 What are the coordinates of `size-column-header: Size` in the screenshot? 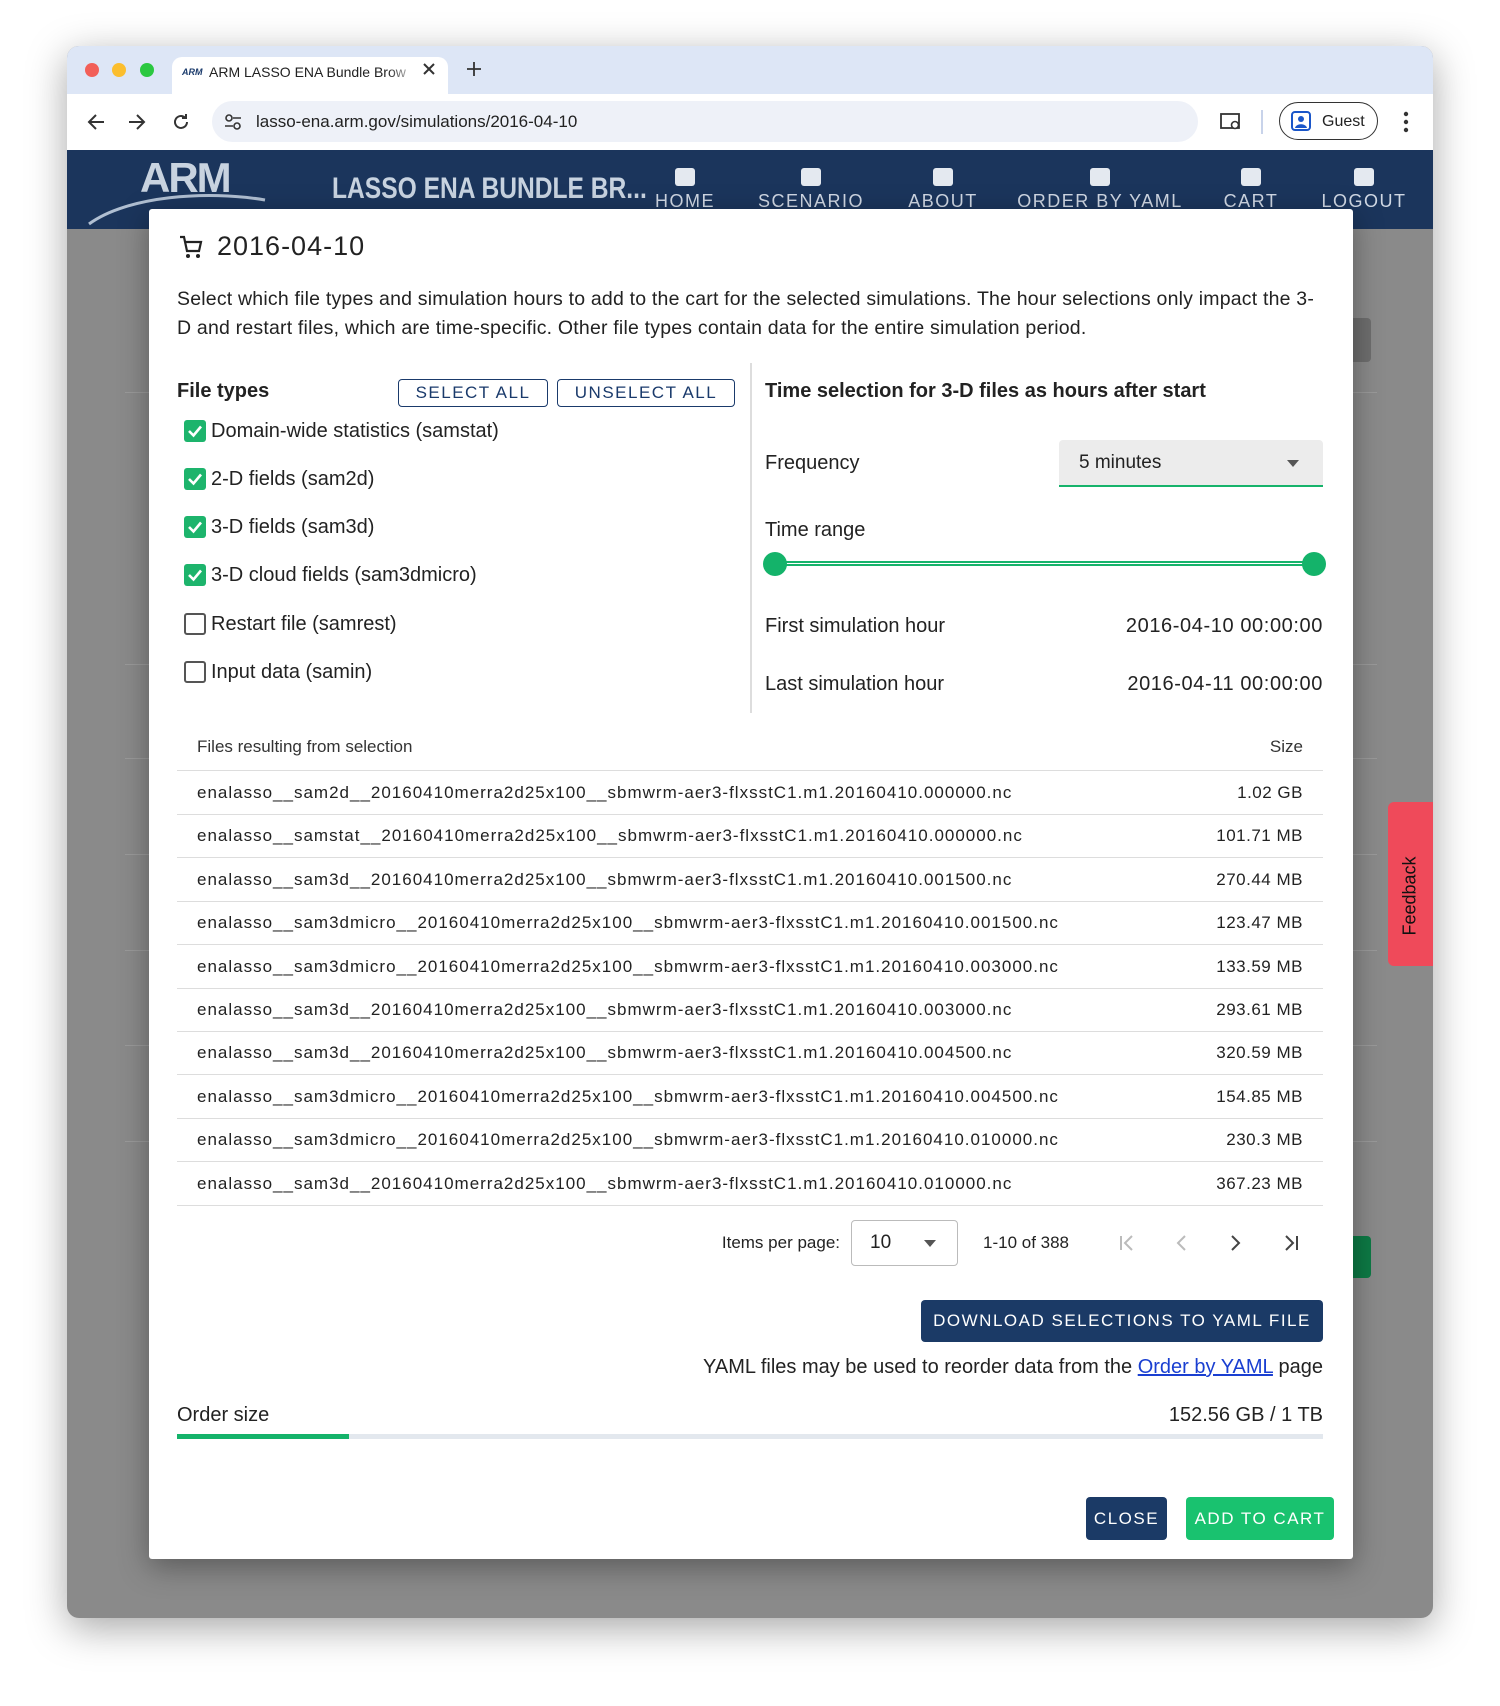 It's located at (1286, 746).